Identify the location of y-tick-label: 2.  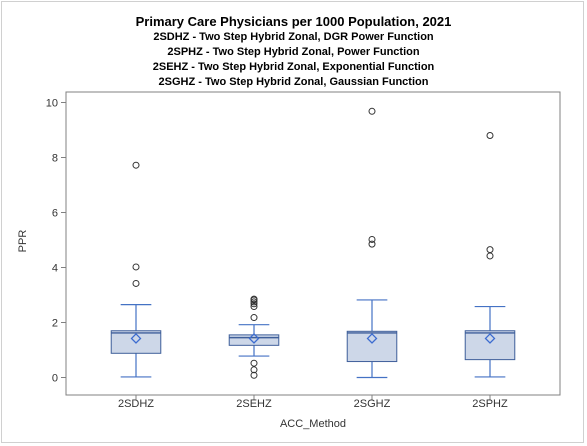
(55, 324).